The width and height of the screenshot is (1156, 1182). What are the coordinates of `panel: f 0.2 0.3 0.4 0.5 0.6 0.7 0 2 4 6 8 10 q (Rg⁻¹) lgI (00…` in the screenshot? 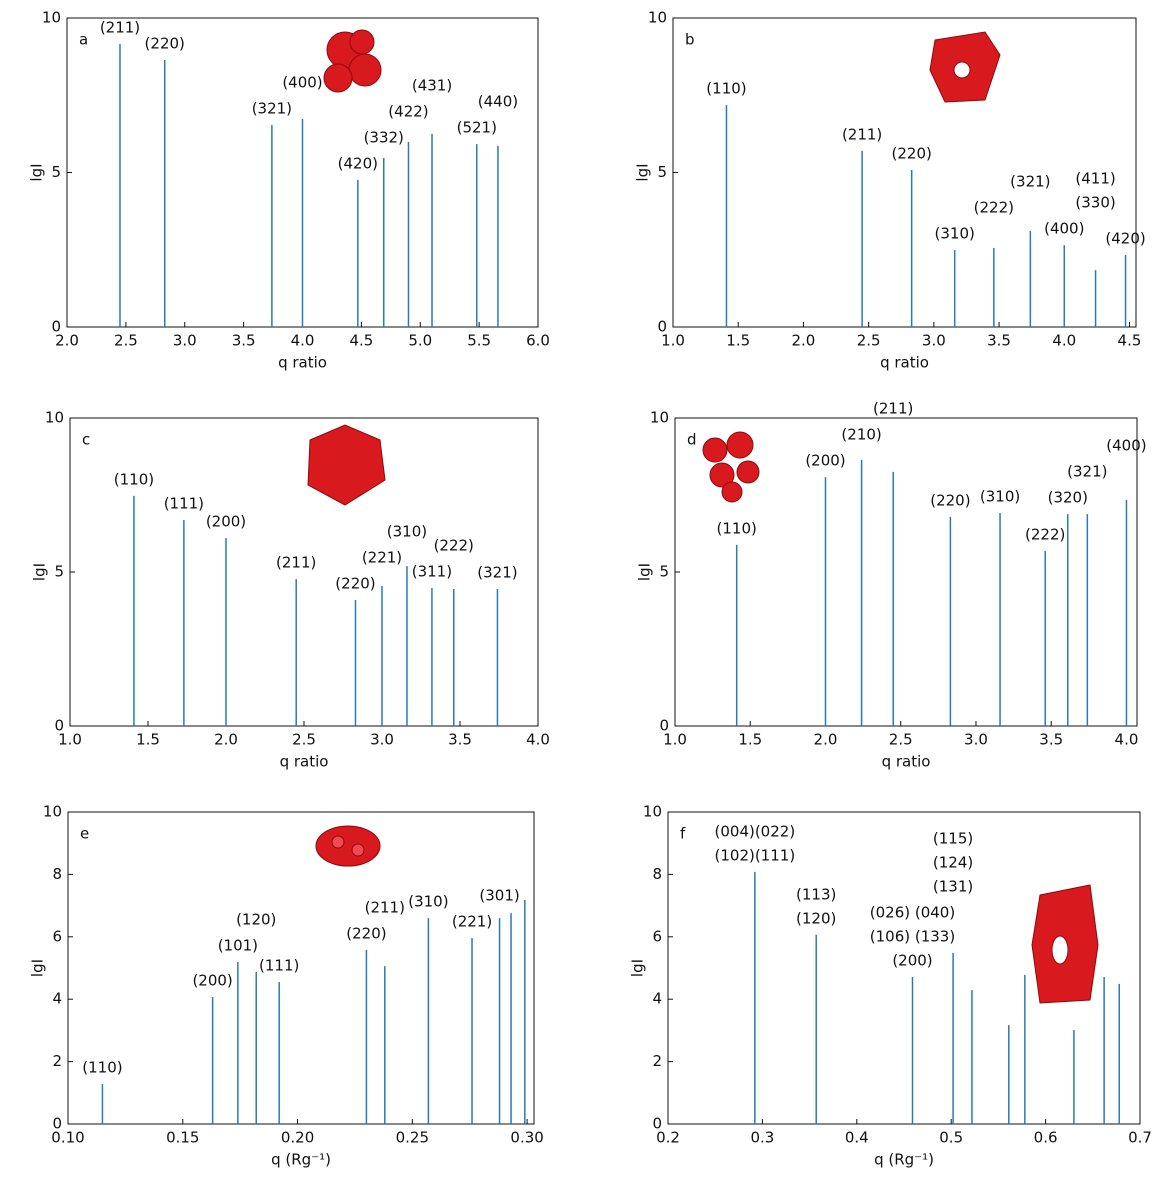 It's located at (890, 986).